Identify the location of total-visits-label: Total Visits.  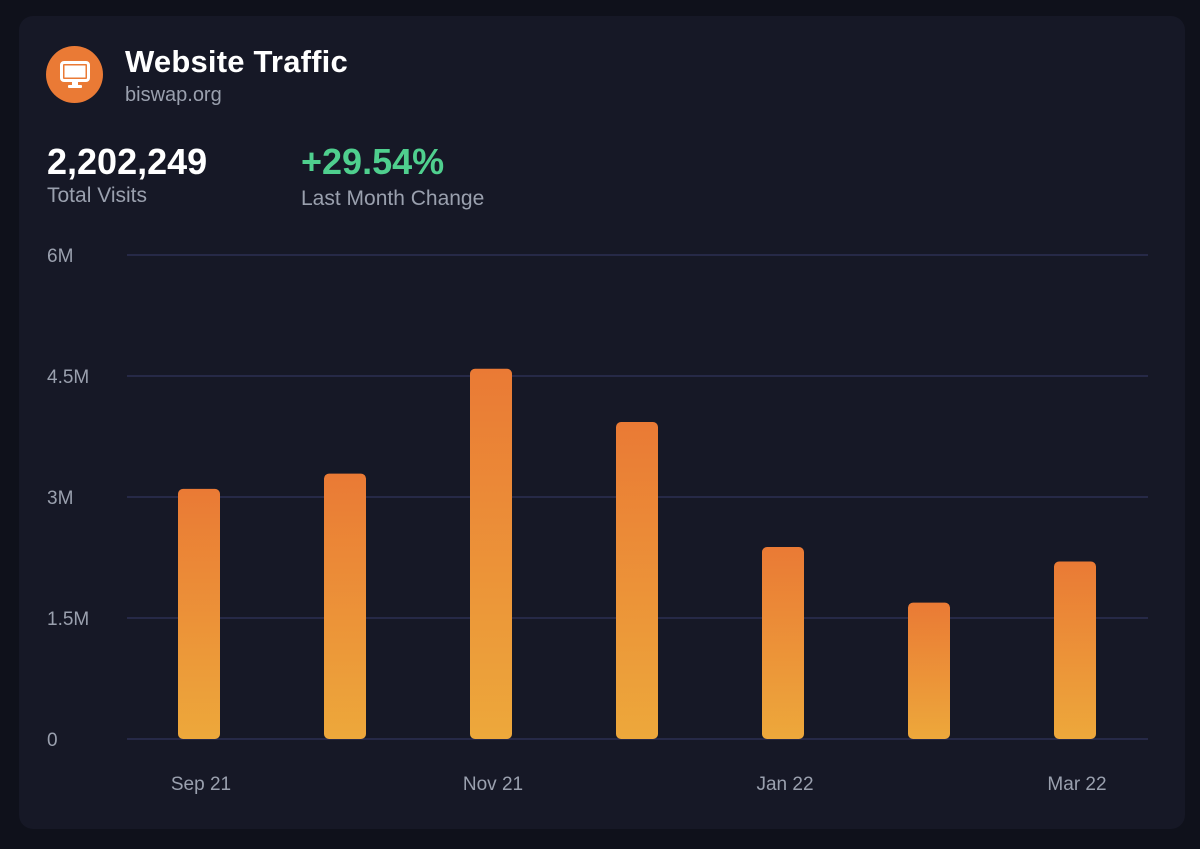
(97, 195).